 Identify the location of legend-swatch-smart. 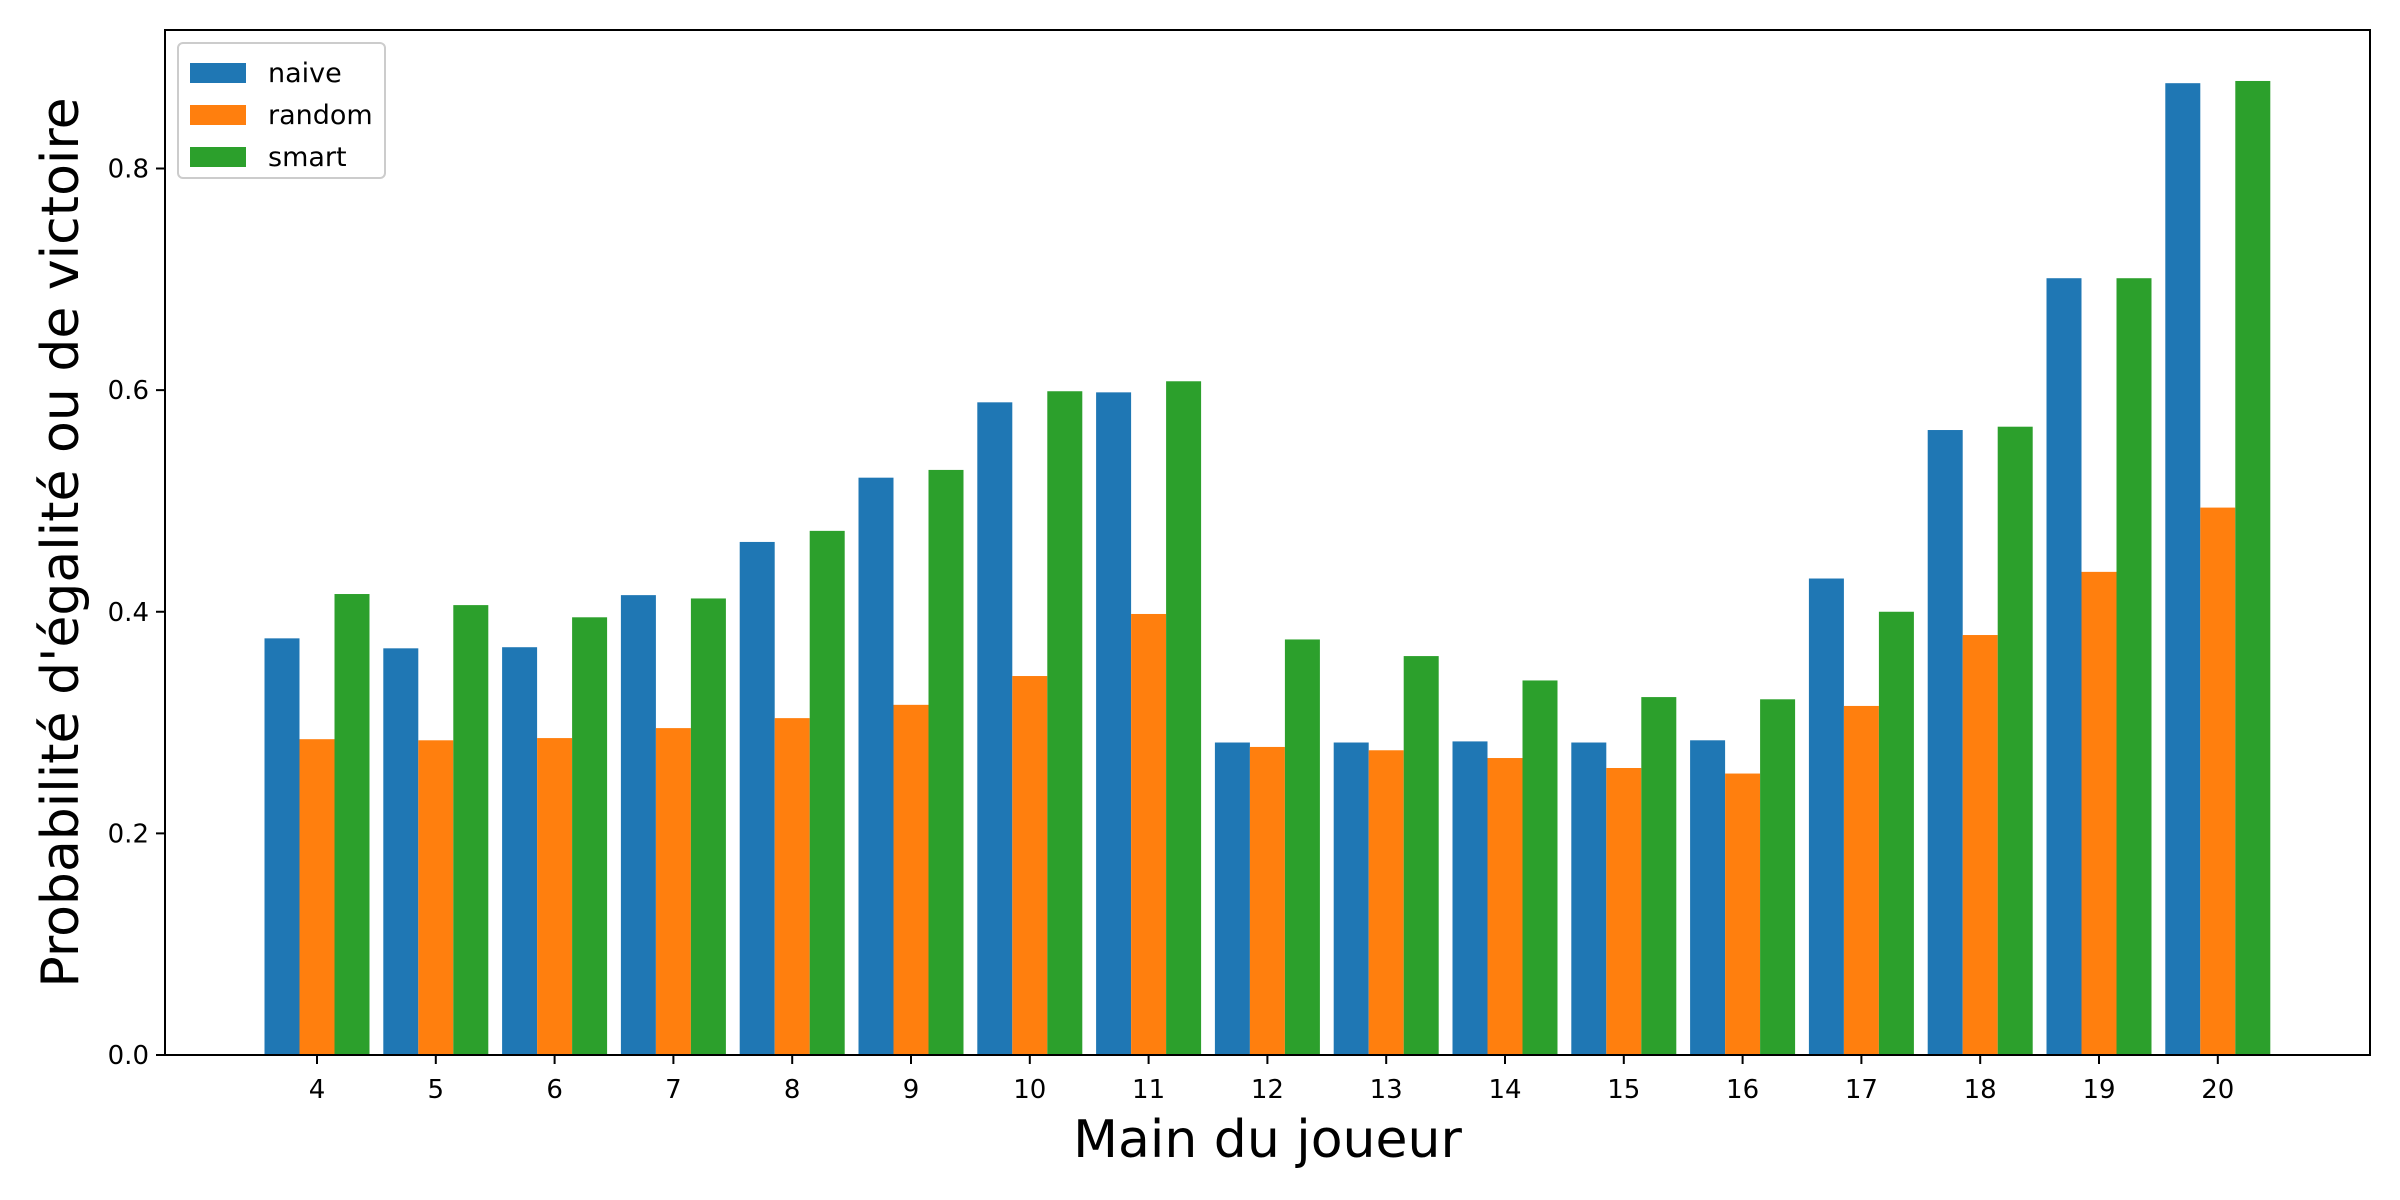
(218, 157).